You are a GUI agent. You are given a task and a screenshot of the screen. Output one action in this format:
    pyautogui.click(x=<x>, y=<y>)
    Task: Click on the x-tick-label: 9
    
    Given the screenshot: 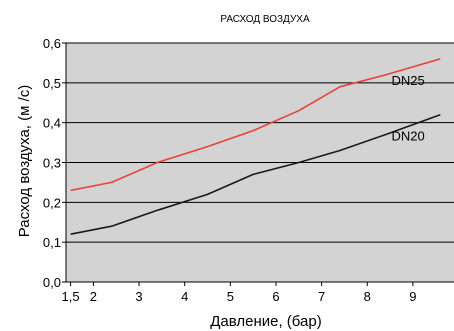 What is the action you would take?
    pyautogui.click(x=412, y=296)
    